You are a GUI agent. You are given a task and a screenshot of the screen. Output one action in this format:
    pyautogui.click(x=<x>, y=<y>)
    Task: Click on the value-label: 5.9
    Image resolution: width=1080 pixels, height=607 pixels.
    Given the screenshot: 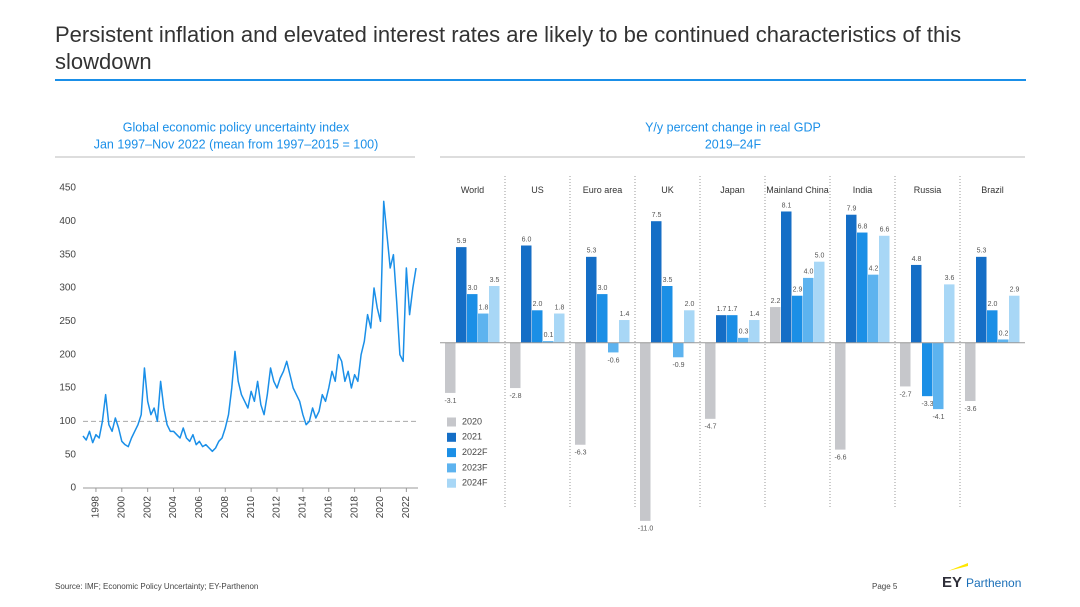 What is the action you would take?
    pyautogui.click(x=462, y=241)
    